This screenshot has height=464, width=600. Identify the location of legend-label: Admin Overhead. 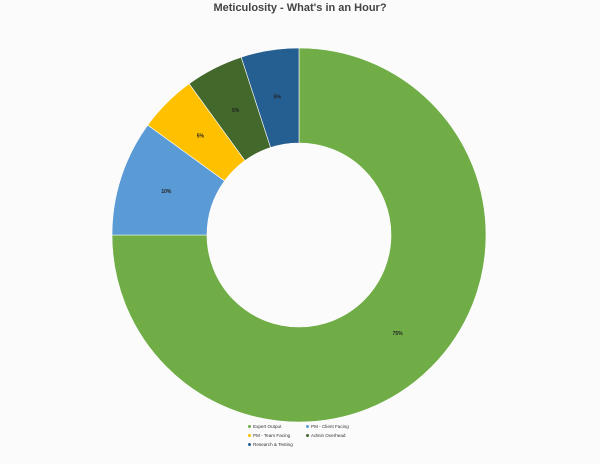
(328, 435).